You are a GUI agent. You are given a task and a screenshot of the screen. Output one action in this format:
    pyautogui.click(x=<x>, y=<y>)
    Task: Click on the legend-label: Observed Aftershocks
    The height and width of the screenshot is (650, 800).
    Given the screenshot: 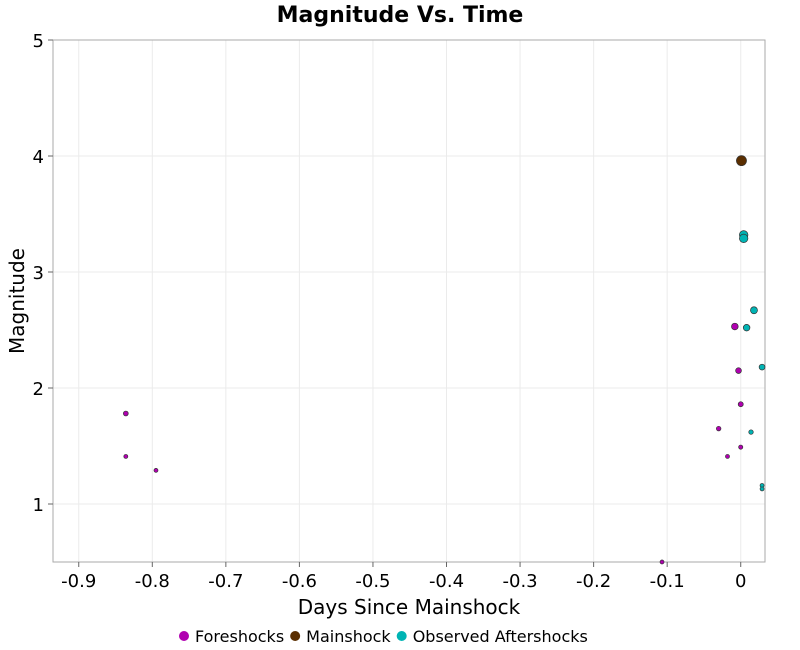 What is the action you would take?
    pyautogui.click(x=500, y=636)
    